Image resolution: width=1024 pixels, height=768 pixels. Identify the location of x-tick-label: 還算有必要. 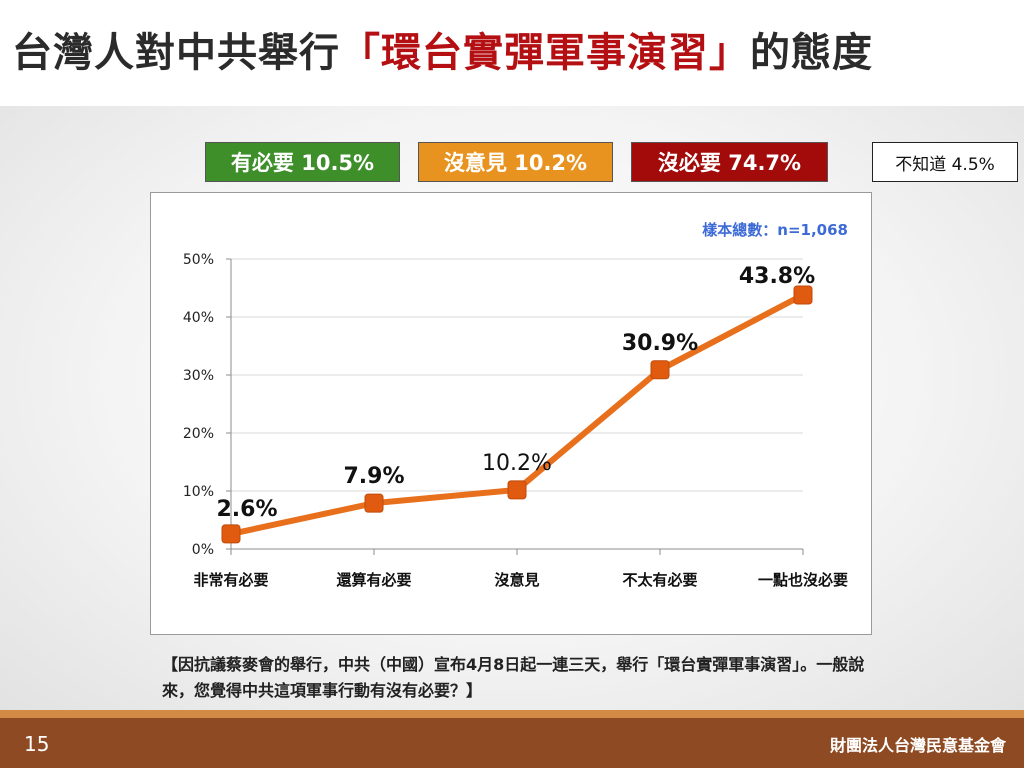
(373, 580).